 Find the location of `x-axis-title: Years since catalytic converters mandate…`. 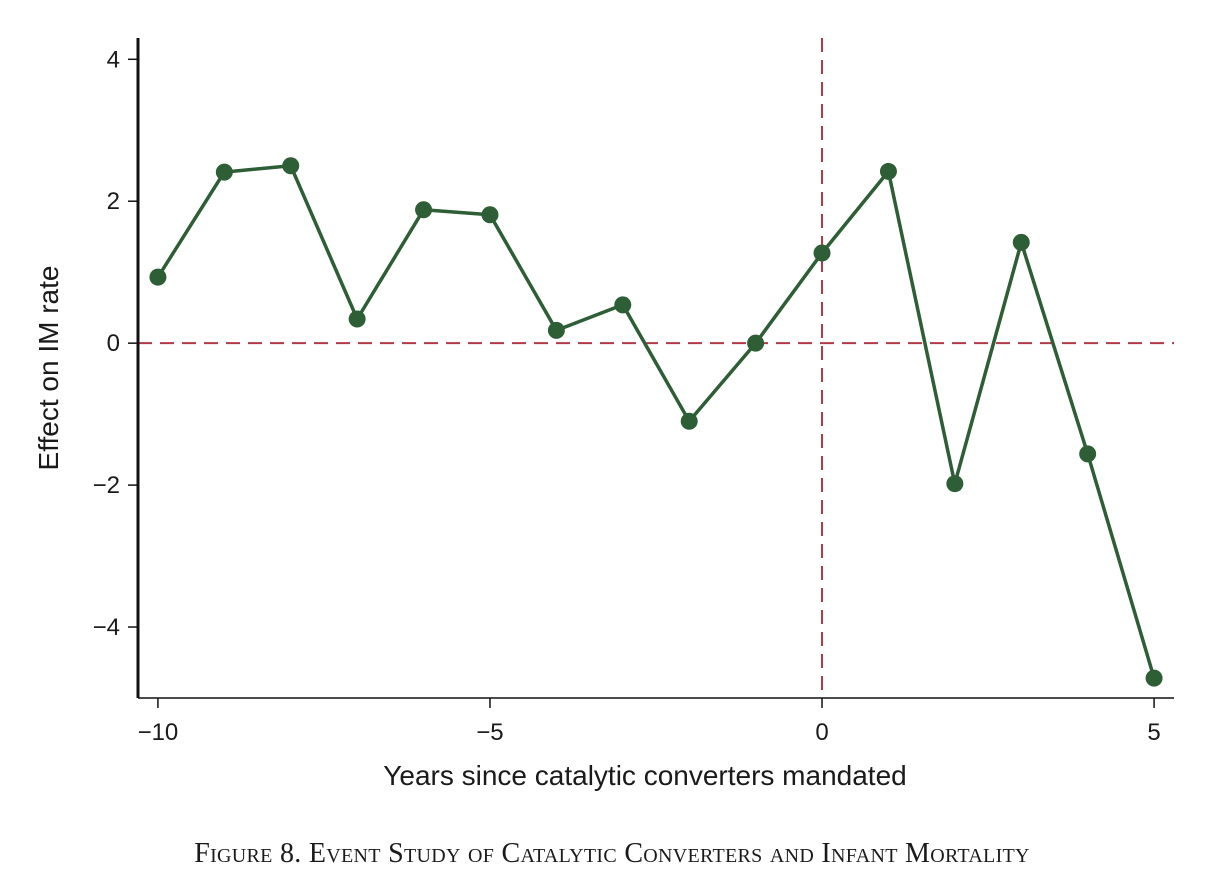

x-axis-title: Years since catalytic converters mandate… is located at coordinates (644, 775).